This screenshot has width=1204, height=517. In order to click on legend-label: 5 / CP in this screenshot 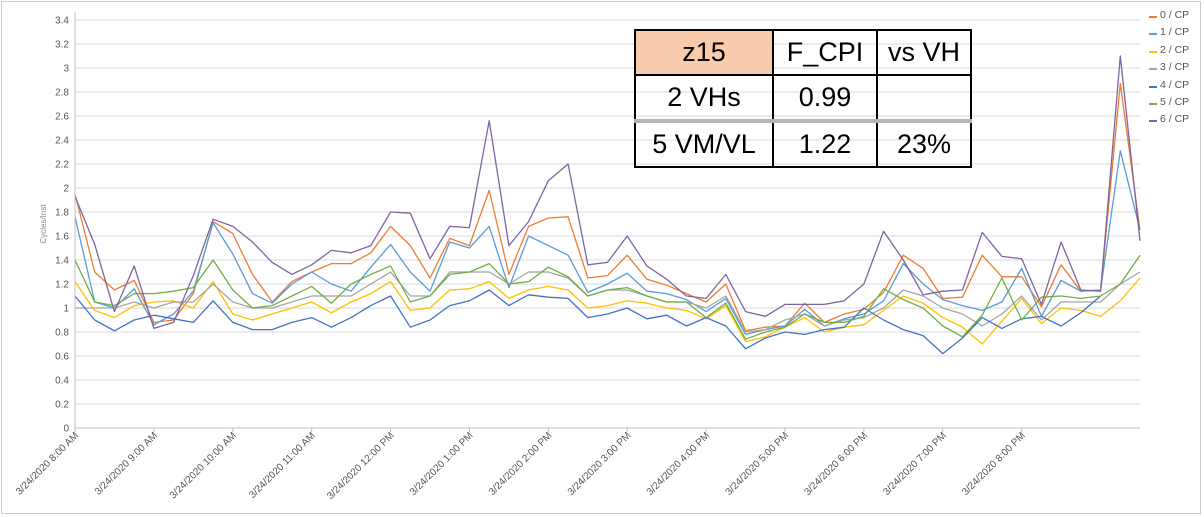, I will do `click(1175, 101)`.